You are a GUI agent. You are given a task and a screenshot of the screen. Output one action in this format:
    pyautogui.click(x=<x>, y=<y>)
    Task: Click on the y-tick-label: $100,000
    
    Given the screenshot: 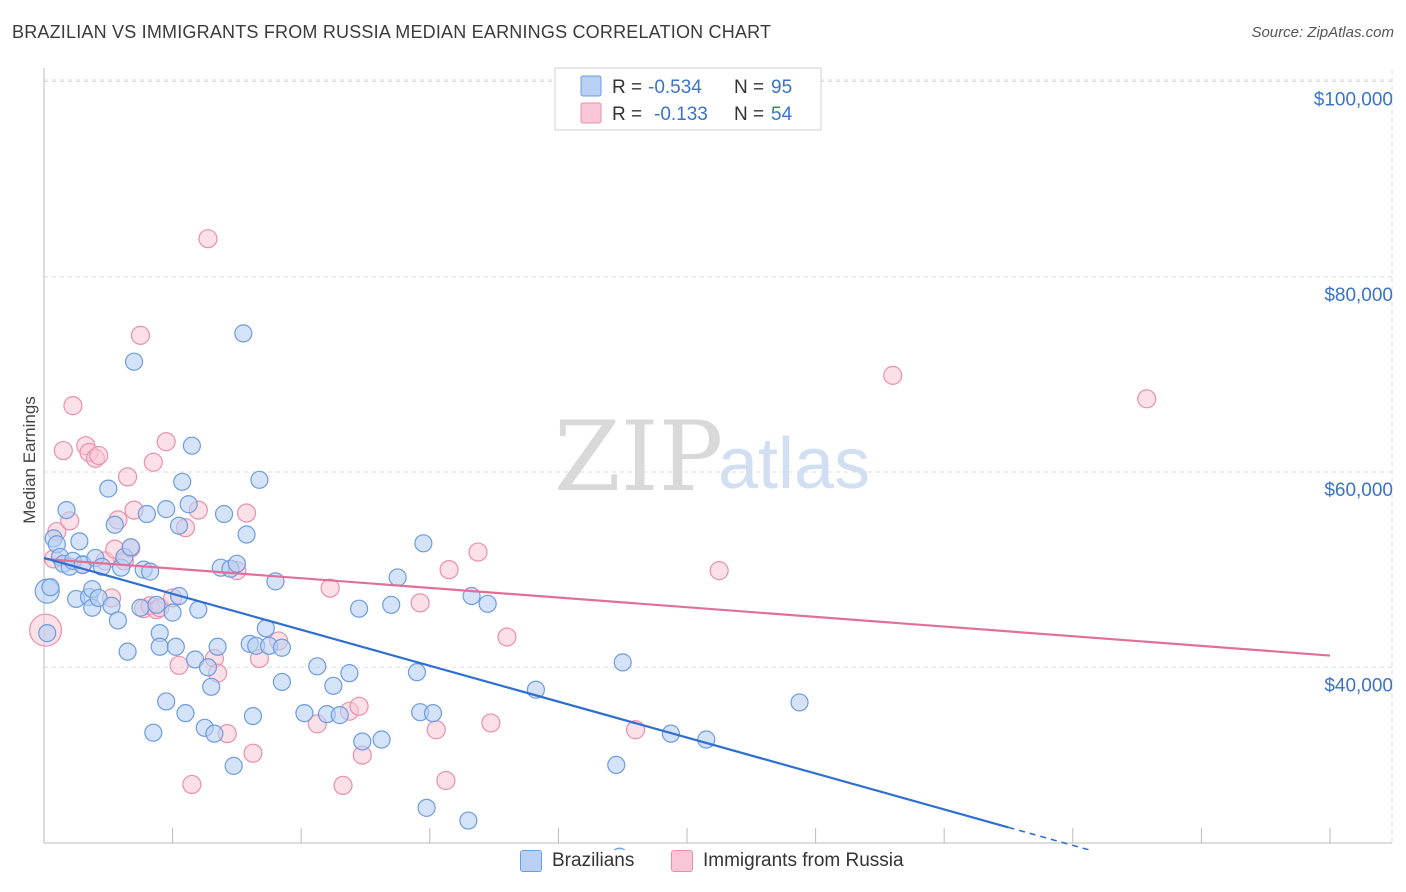 What is the action you would take?
    pyautogui.click(x=1353, y=100)
    